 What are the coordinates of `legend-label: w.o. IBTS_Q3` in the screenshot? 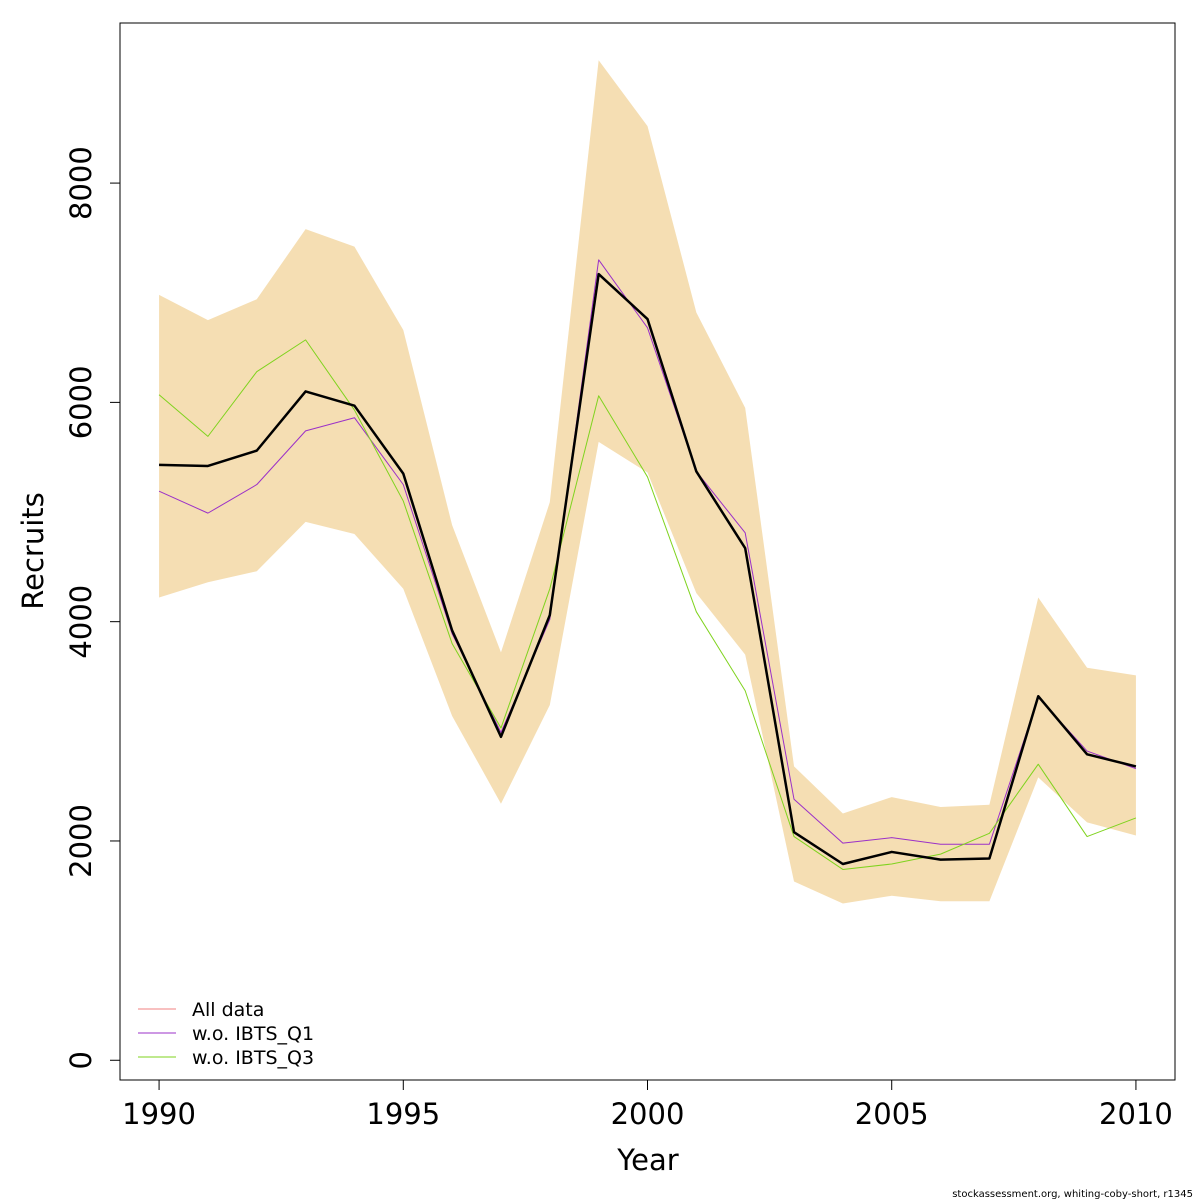 It's located at (253, 1058).